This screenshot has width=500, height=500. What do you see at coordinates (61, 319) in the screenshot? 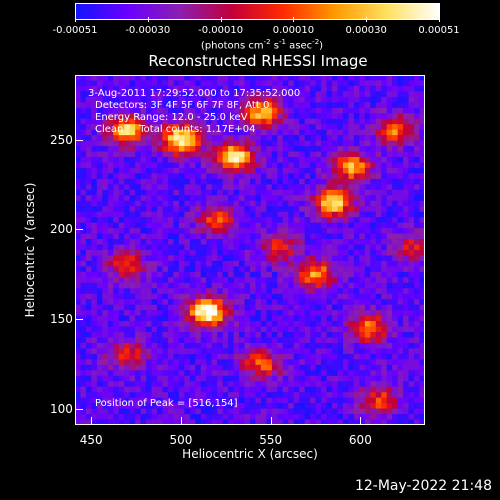
I see `y-tick-label: 150` at bounding box center [61, 319].